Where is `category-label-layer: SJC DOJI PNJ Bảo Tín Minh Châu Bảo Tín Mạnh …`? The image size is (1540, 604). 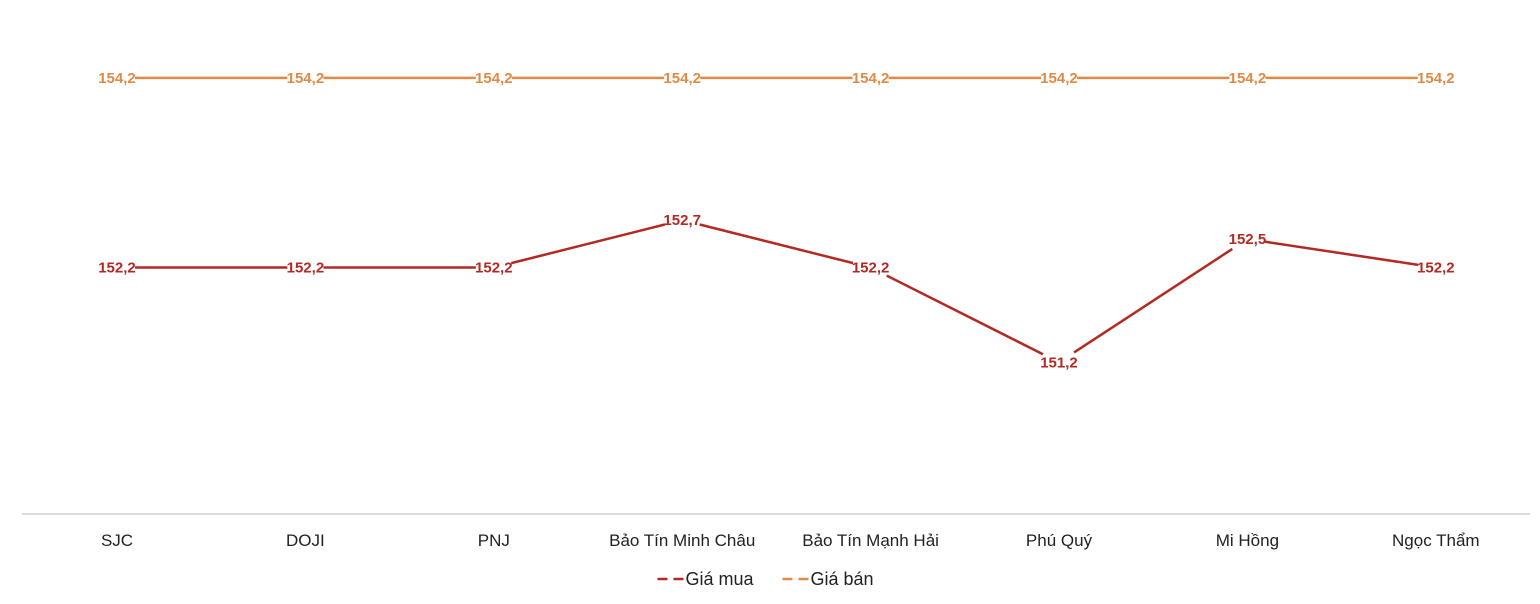
category-label-layer: SJC DOJI PNJ Bảo Tín Minh Châu Bảo Tín Mạnh … is located at coordinates (790, 540).